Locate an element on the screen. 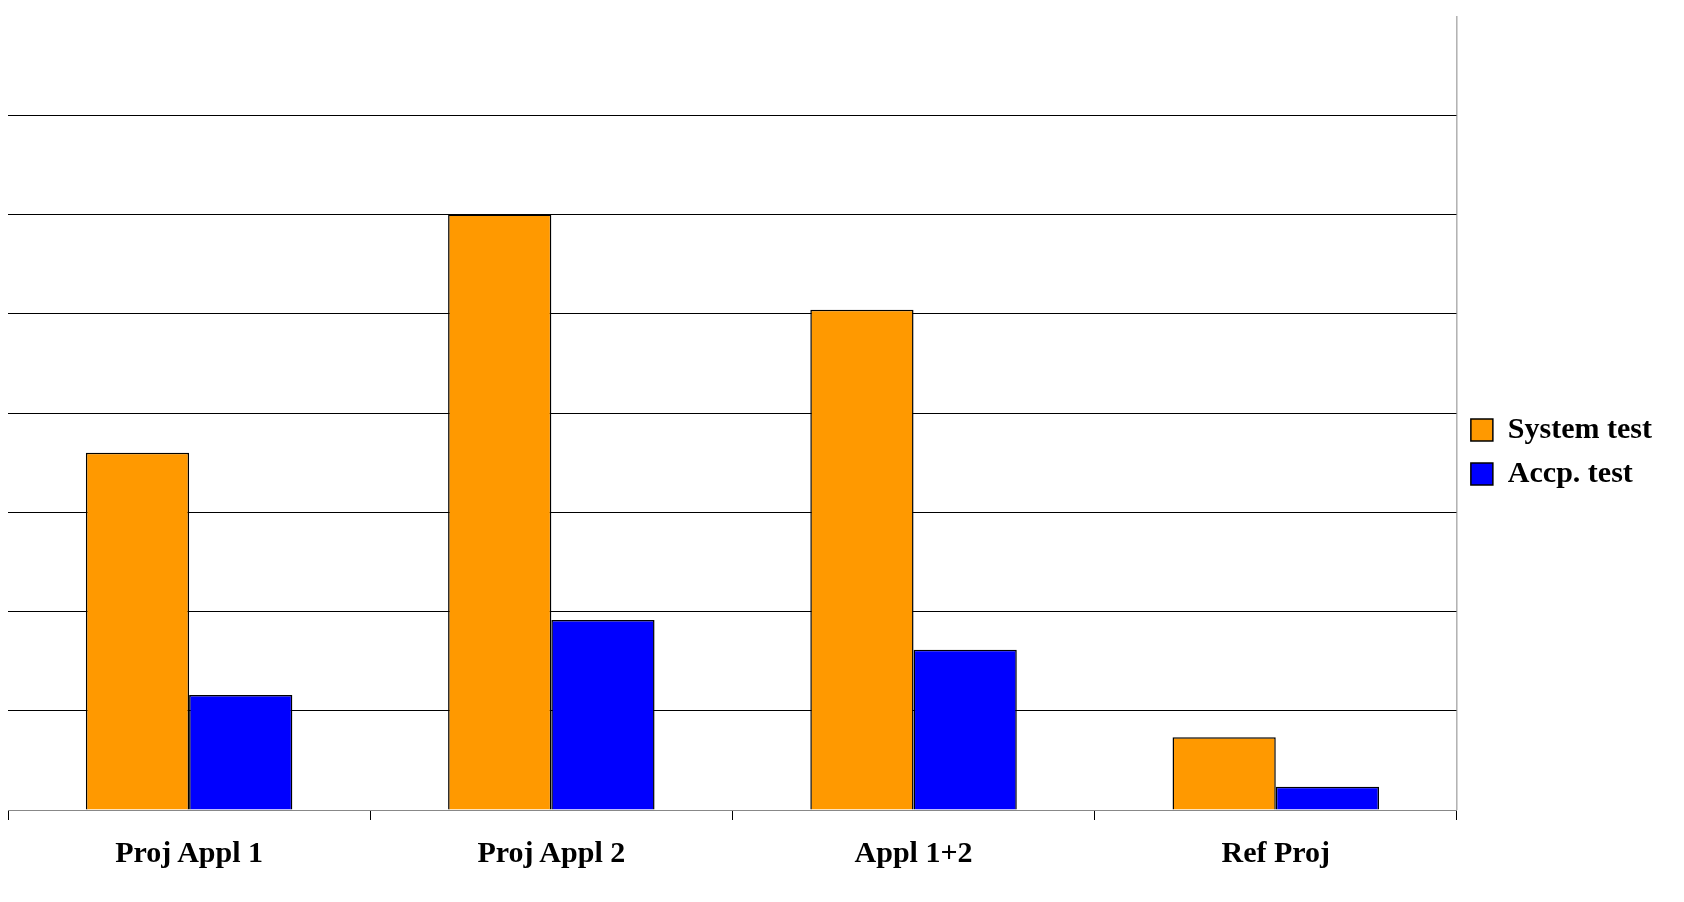 This screenshot has width=1684, height=902. x-tick-label: Appl 1+2 is located at coordinates (913, 851).